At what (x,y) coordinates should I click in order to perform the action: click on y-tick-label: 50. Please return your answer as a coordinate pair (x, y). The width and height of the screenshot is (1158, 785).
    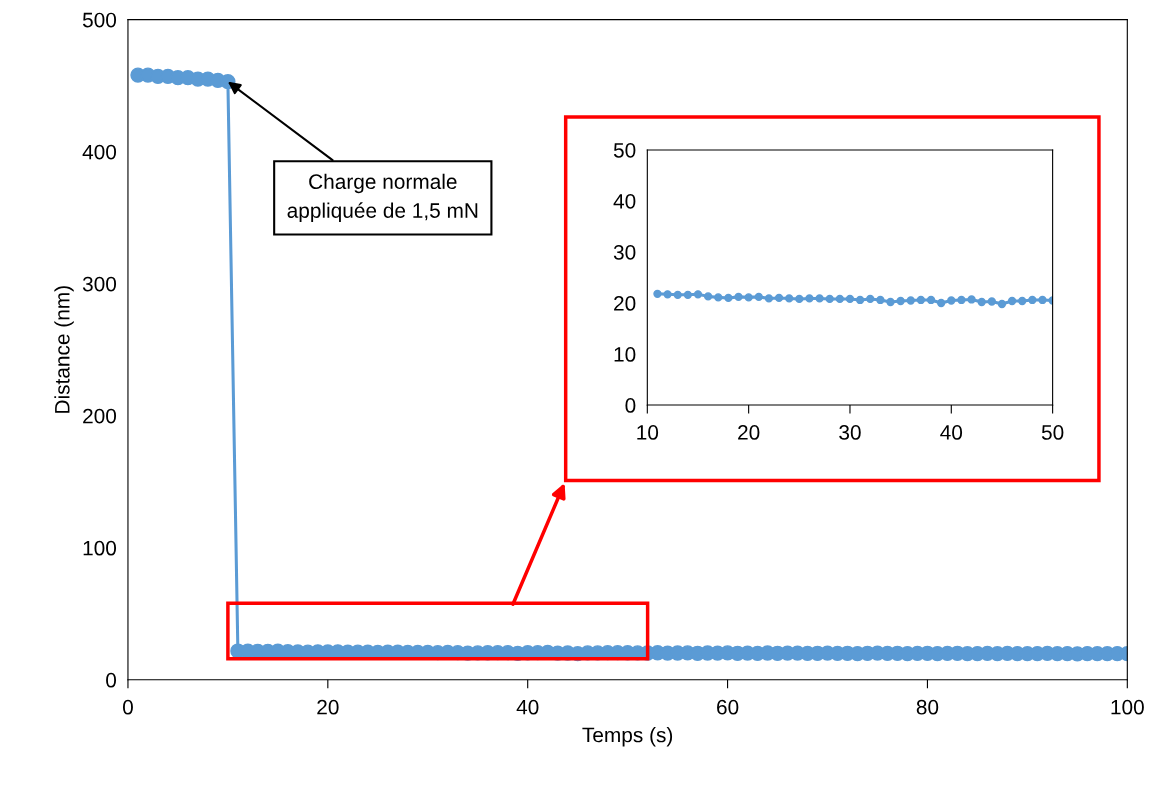
    Looking at the image, I should click on (624, 150).